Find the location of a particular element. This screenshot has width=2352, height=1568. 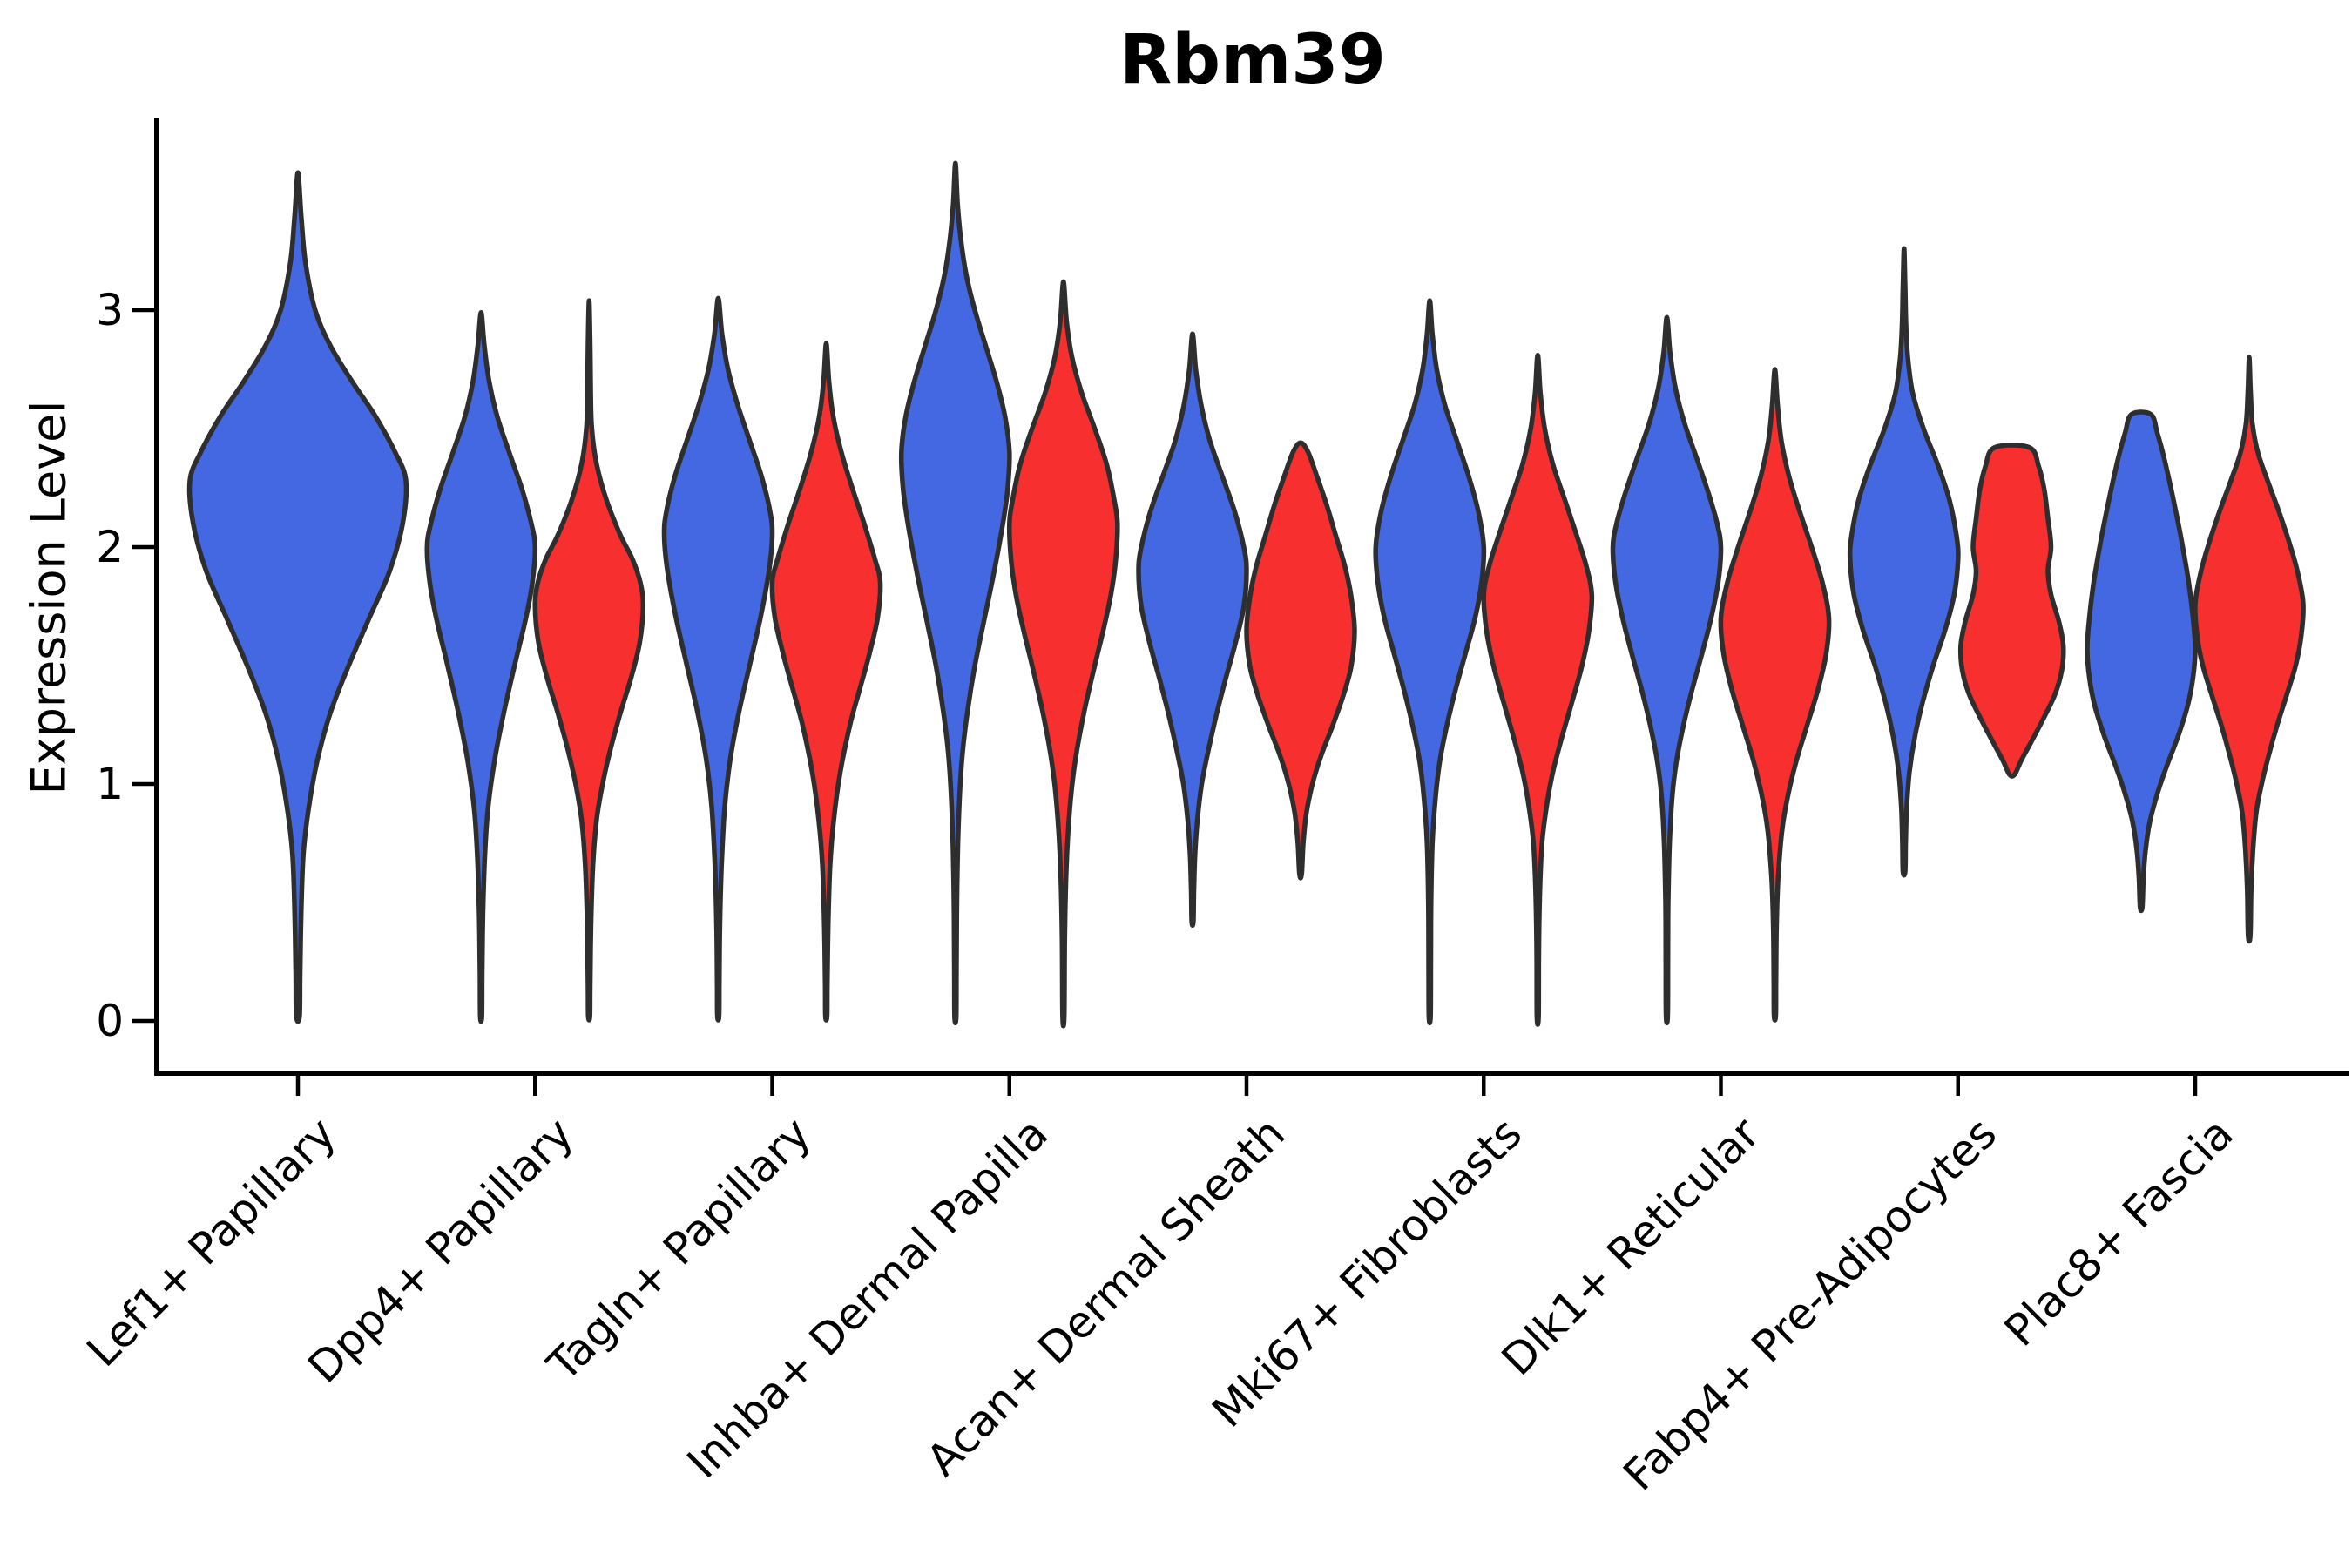

y-tick-label-1: 1 is located at coordinates (110, 784).